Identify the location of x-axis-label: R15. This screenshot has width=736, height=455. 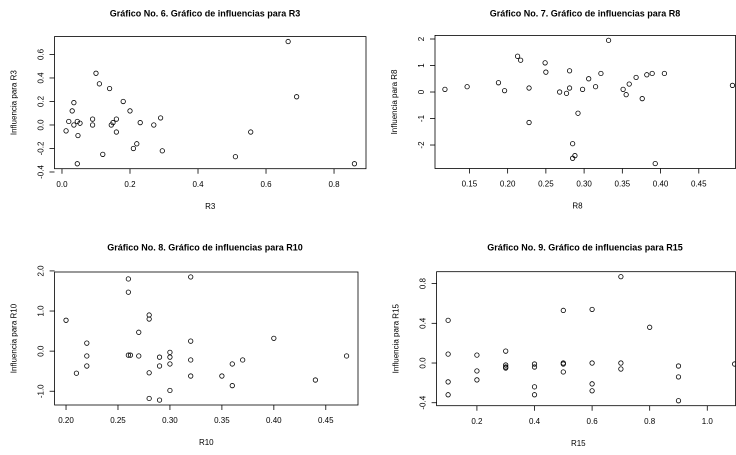
(578, 443).